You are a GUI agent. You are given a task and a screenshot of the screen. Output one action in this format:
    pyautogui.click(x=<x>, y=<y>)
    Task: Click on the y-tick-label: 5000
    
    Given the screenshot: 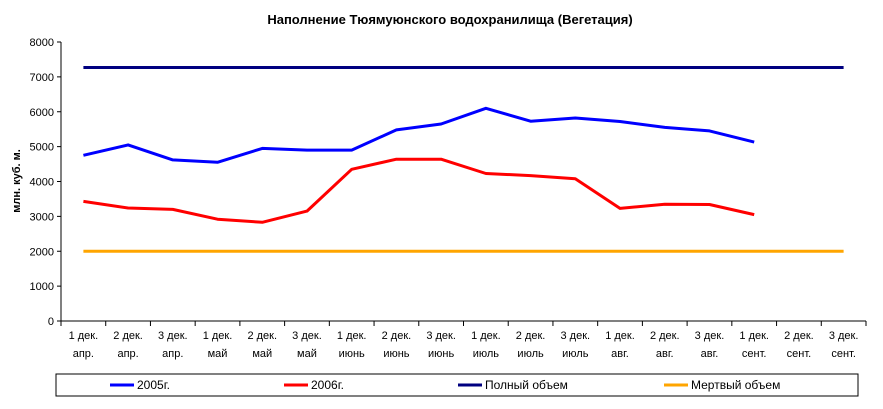 What is the action you would take?
    pyautogui.click(x=42, y=148)
    